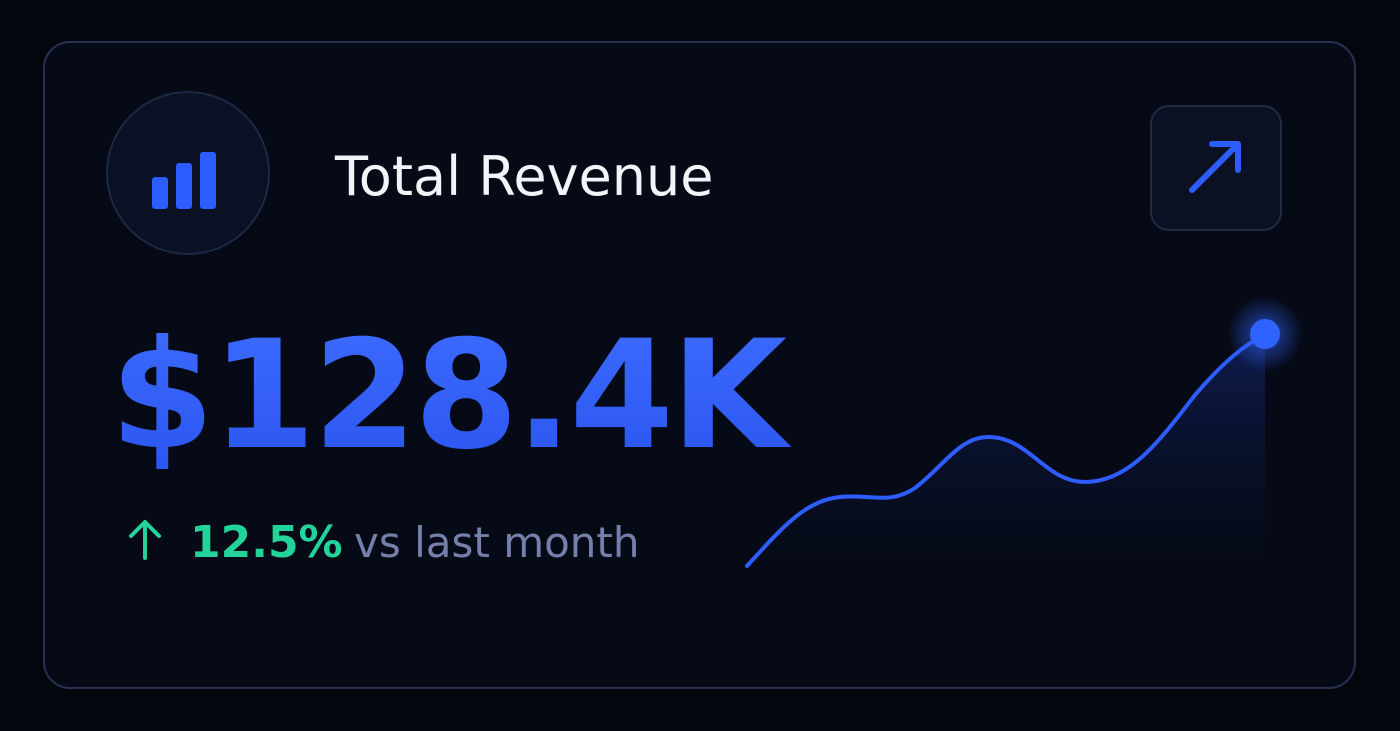  I want to click on icon-badge, so click(188, 173).